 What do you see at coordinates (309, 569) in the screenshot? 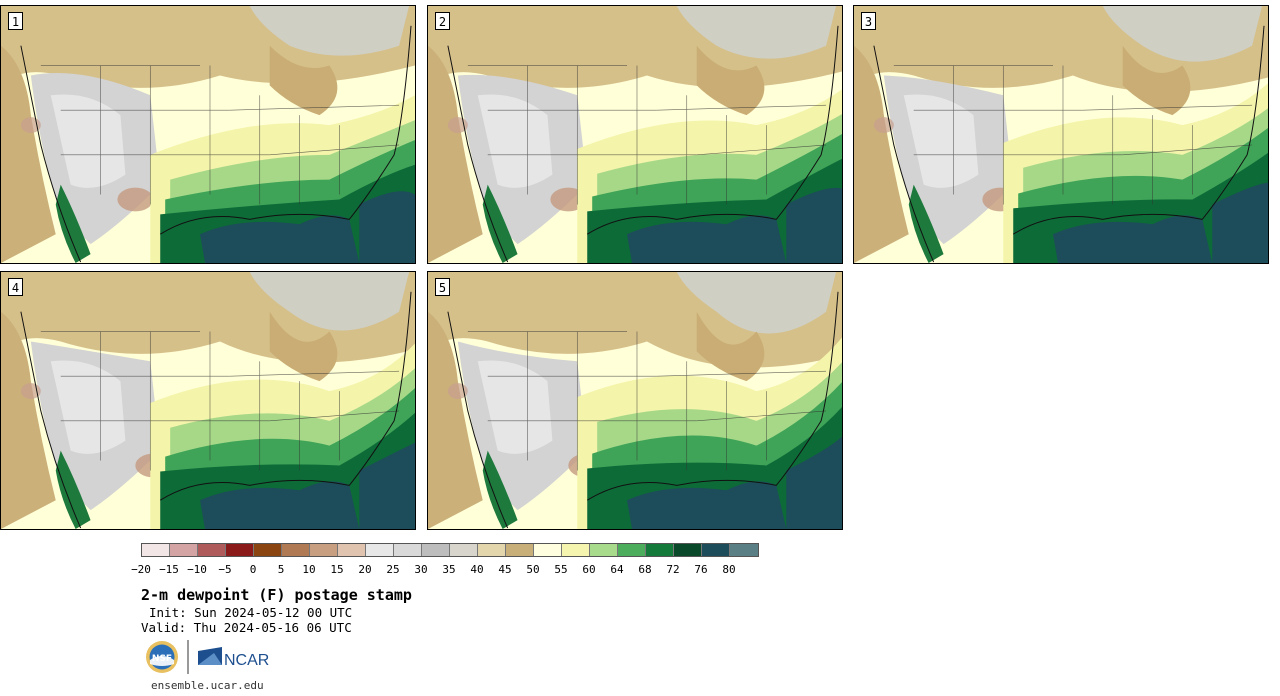
I see `colorbar-tick-label: 10` at bounding box center [309, 569].